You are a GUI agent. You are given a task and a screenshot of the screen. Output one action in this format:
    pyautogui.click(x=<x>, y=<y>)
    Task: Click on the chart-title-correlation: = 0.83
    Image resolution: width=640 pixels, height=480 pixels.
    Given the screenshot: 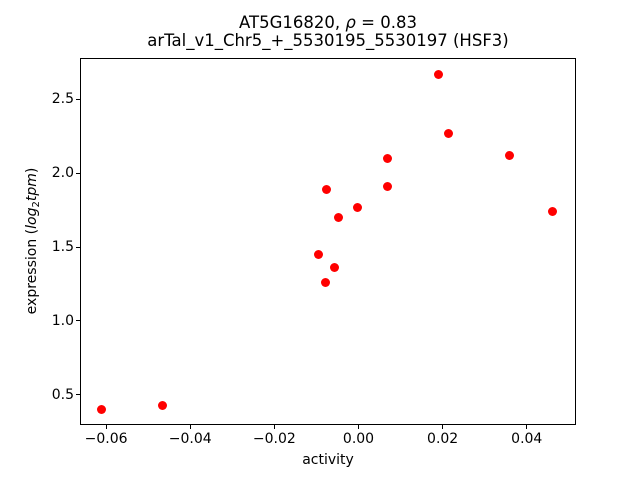 What is the action you would take?
    pyautogui.click(x=386, y=22)
    